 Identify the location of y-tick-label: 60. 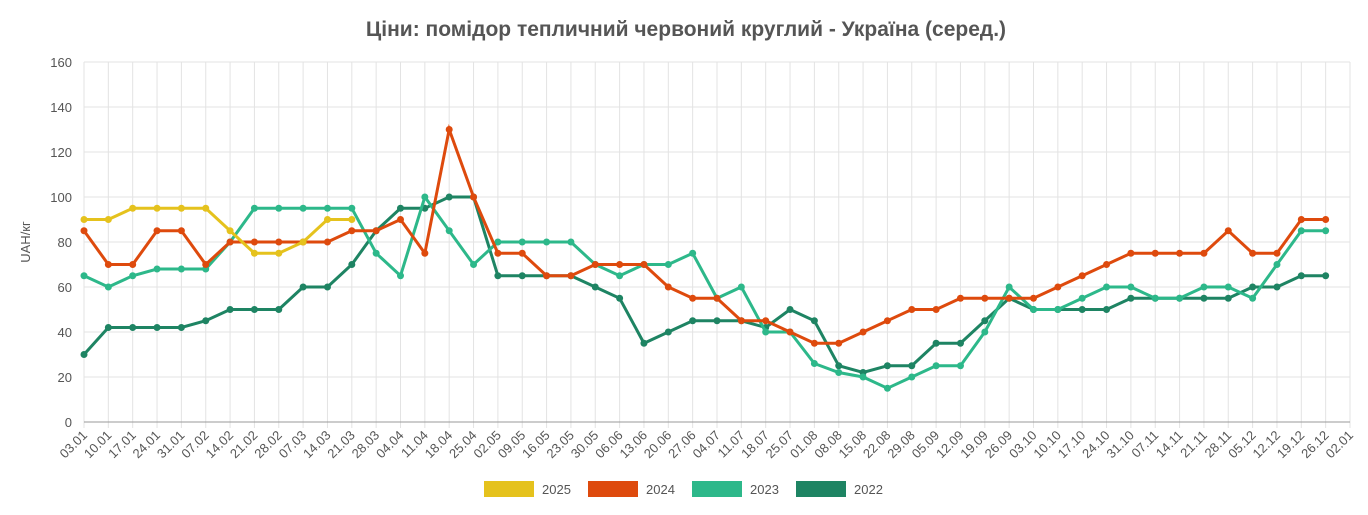
(65, 287).